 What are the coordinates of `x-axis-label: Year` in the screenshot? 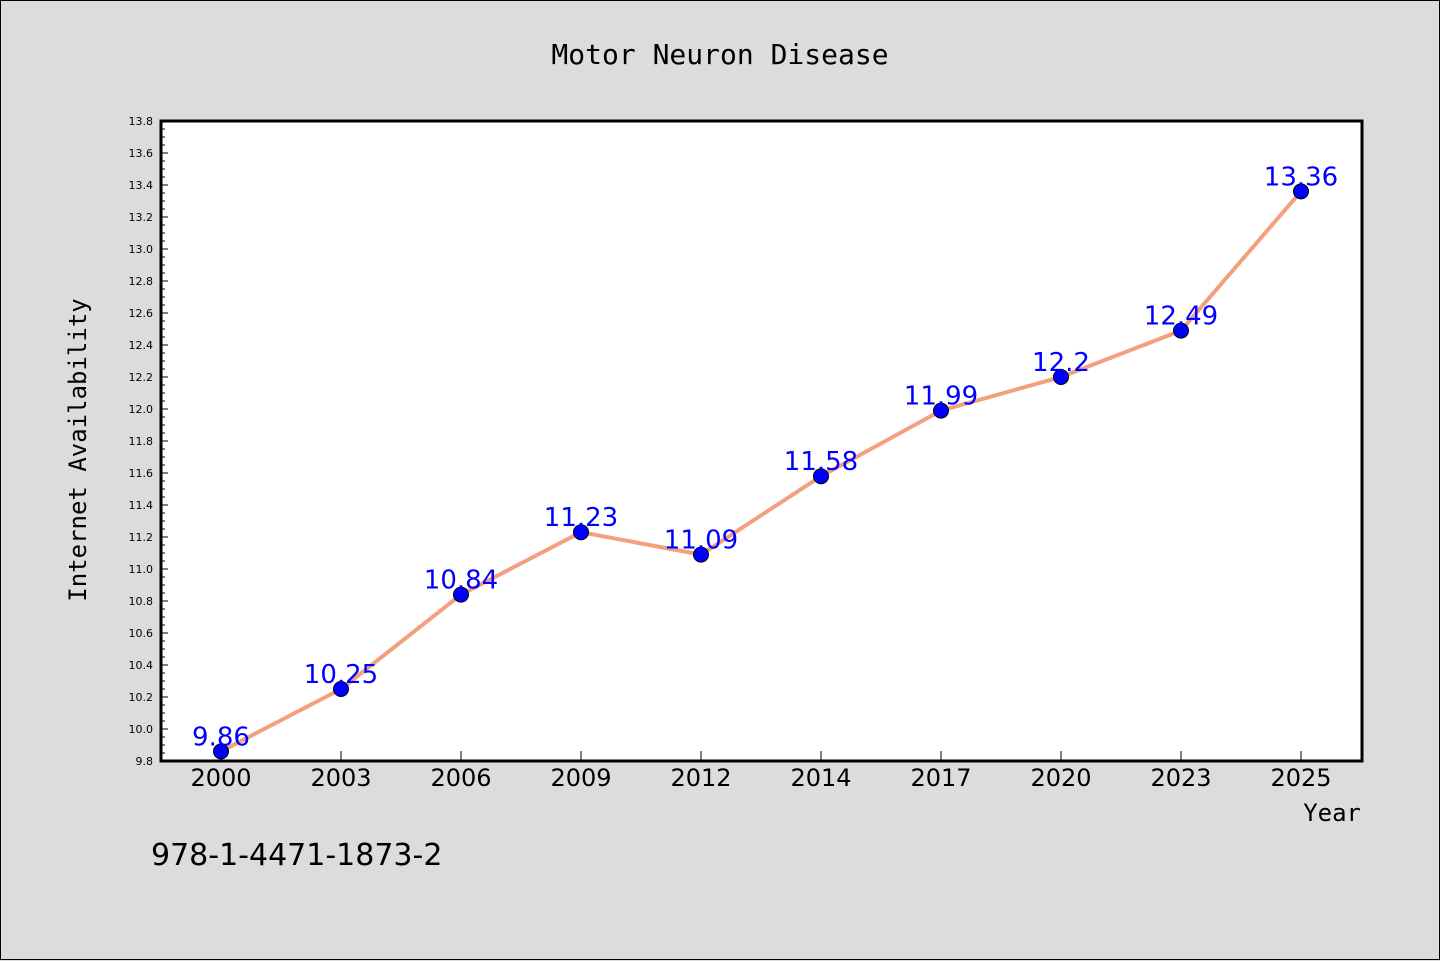 It's located at (1332, 813).